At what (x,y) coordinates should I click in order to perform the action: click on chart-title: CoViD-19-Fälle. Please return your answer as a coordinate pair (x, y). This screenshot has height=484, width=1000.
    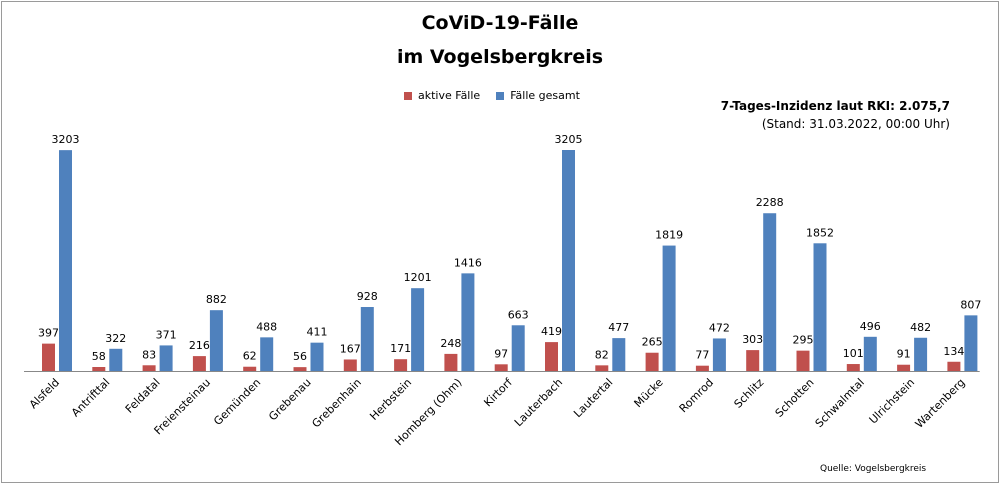
    Looking at the image, I should click on (500, 23).